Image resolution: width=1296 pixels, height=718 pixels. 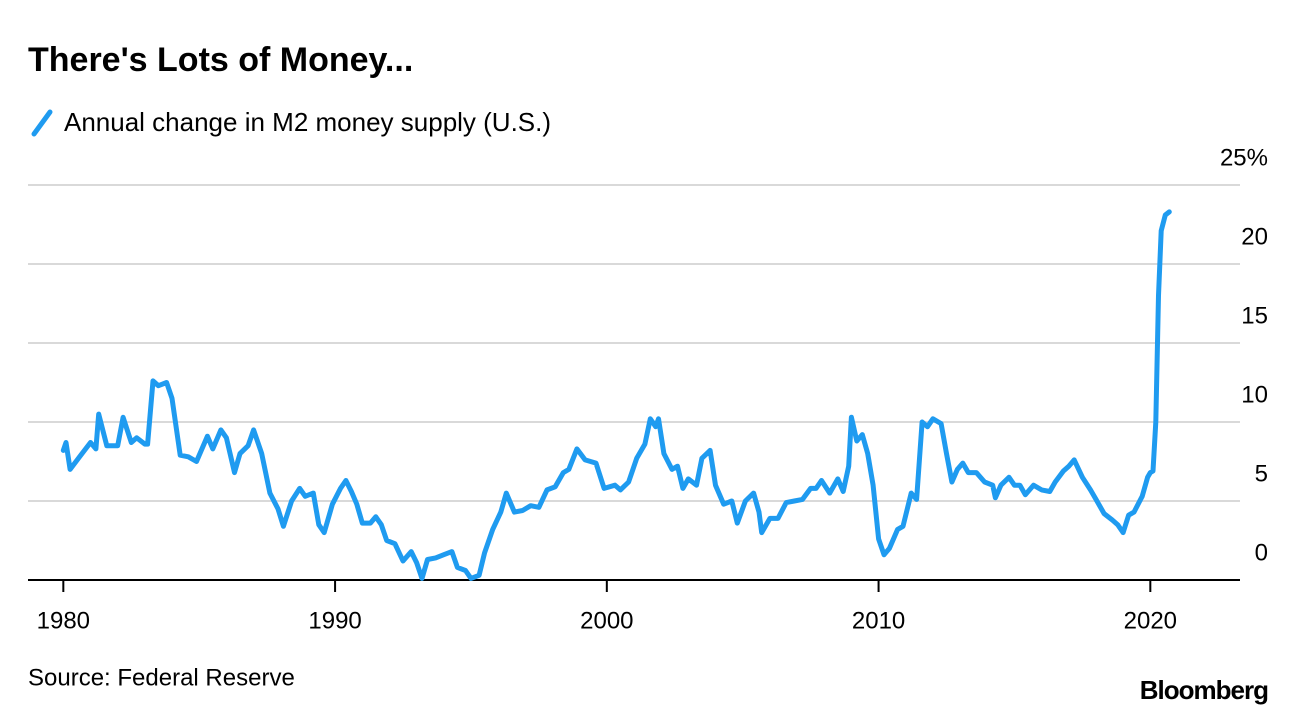 I want to click on y-tick-label: 0, so click(x=1261, y=552).